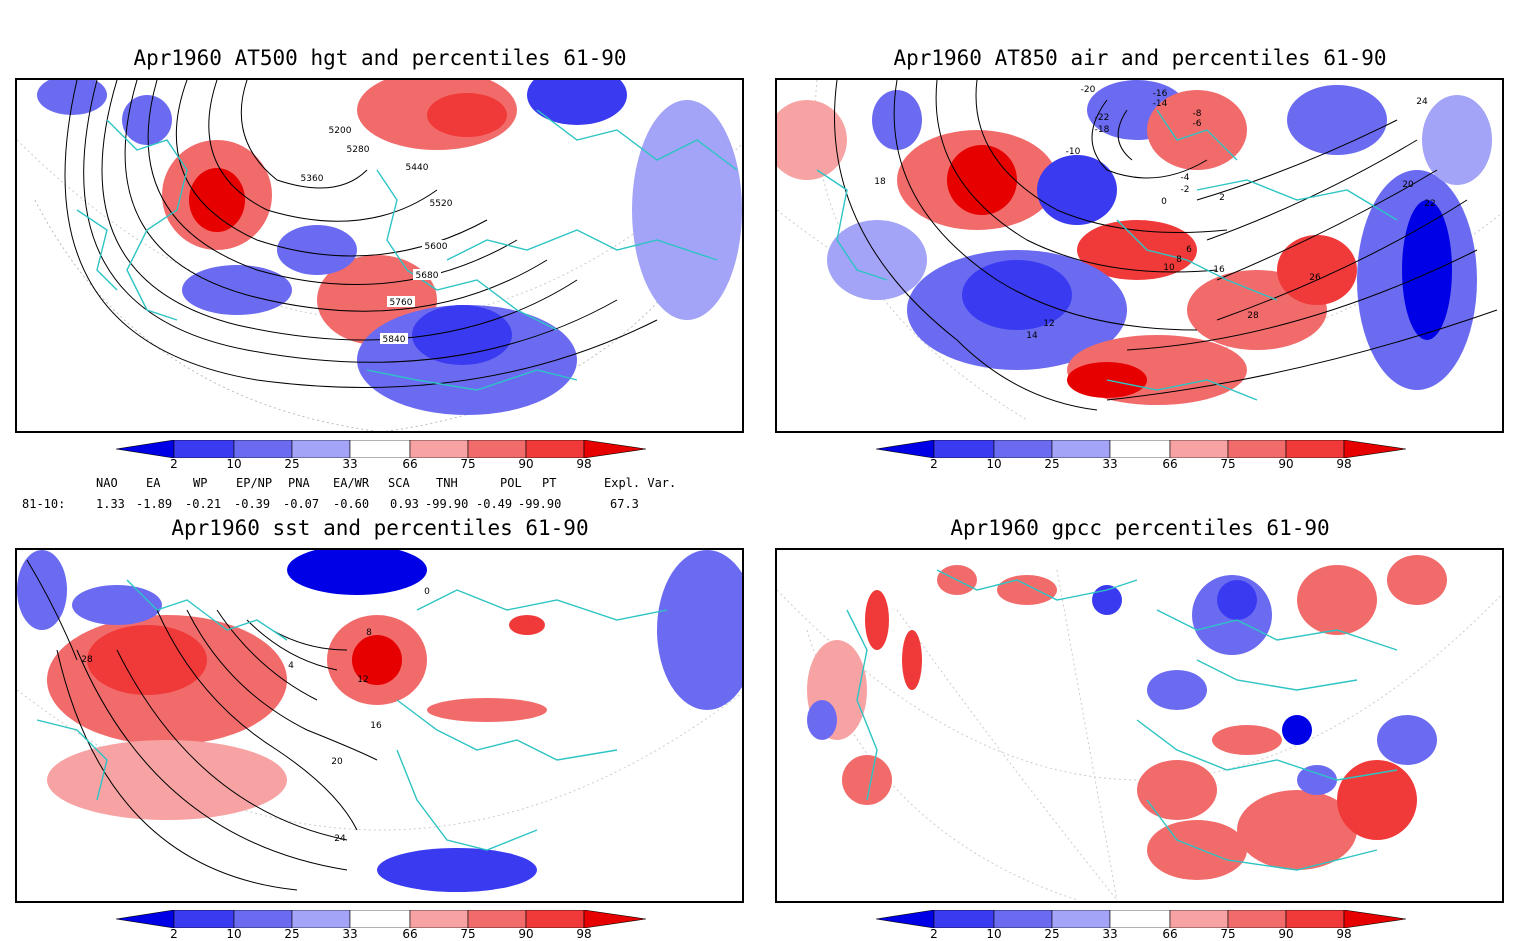  I want to click on colorbar-bottom-left: 2 10 25 33 66 75 90 98, so click(381, 925).